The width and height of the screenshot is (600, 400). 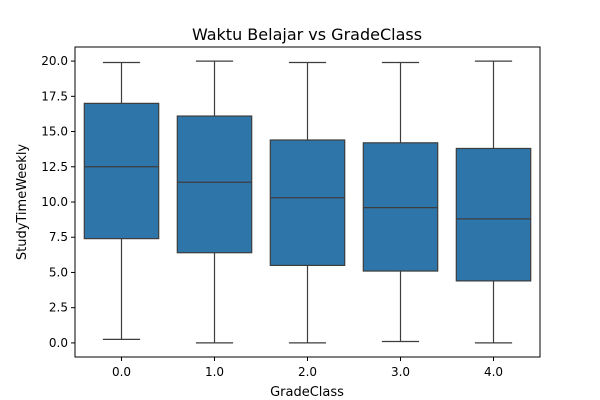 What do you see at coordinates (22, 202) in the screenshot?
I see `y-axis-label: StudyTimeWeekly` at bounding box center [22, 202].